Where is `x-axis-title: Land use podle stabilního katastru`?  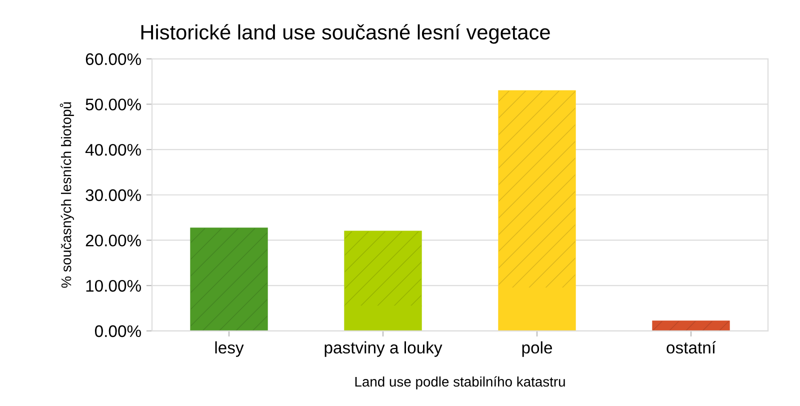 x-axis-title: Land use podle stabilního katastru is located at coordinates (460, 383).